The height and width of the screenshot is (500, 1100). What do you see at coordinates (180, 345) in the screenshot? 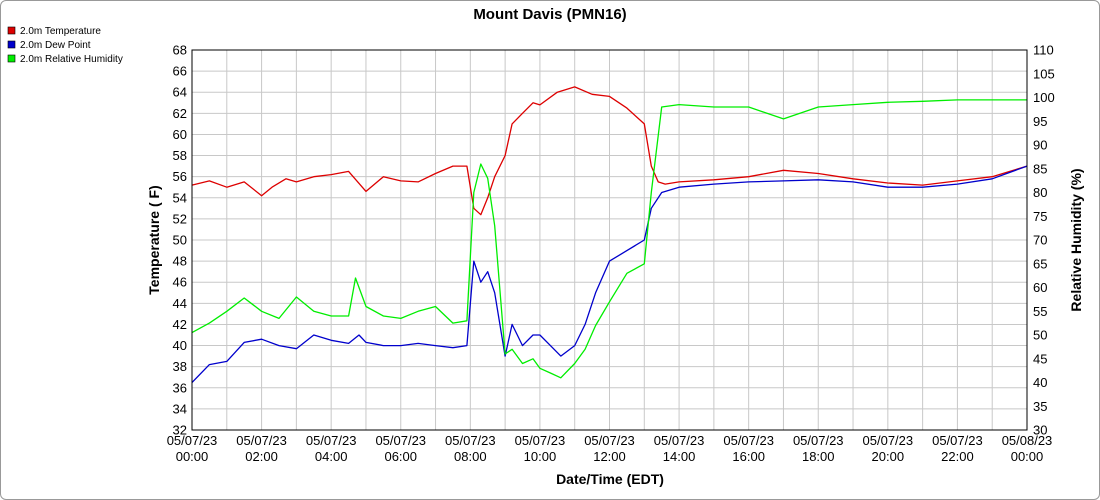
I see `y-left-tick-label: 40` at bounding box center [180, 345].